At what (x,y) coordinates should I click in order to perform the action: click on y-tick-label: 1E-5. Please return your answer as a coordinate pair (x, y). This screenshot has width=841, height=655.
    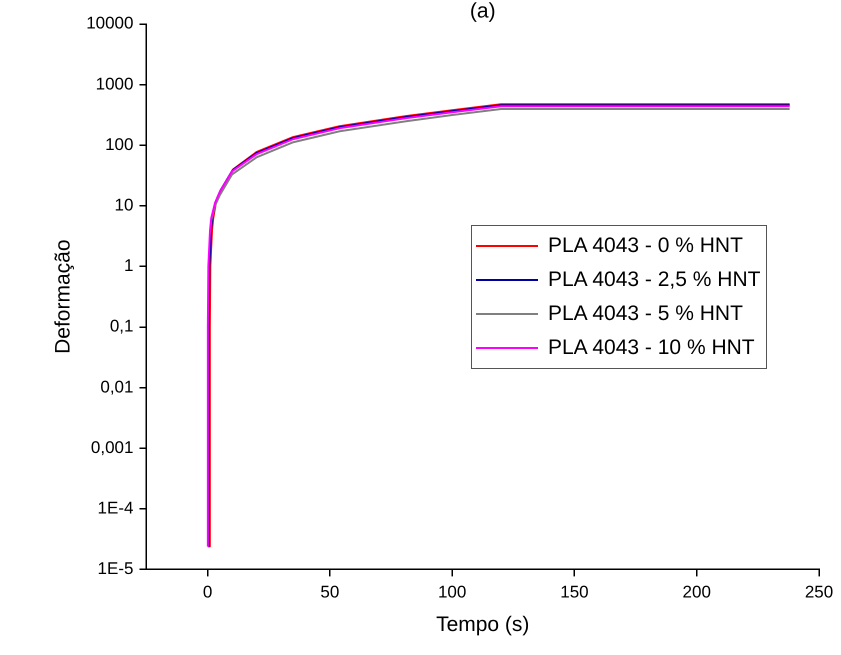
    Looking at the image, I should click on (116, 568).